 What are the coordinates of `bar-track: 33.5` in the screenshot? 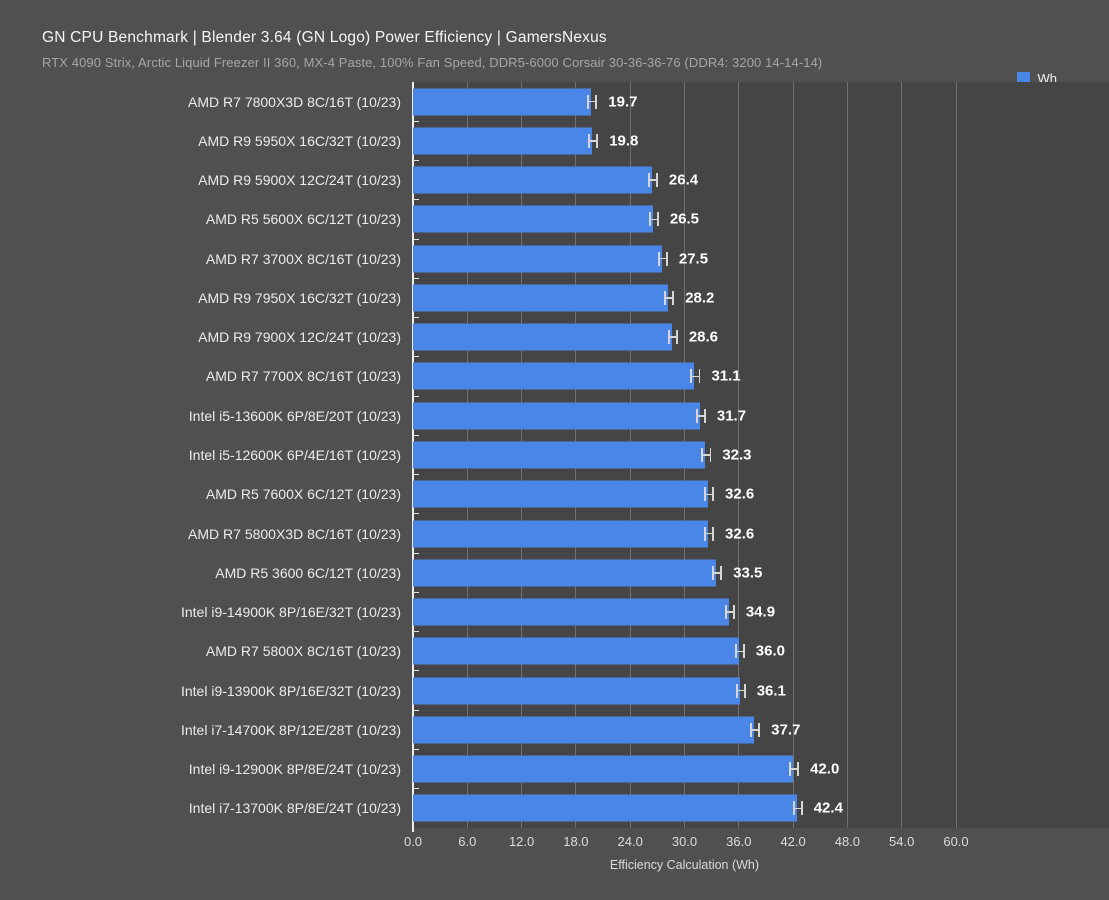 It's located at (760, 573).